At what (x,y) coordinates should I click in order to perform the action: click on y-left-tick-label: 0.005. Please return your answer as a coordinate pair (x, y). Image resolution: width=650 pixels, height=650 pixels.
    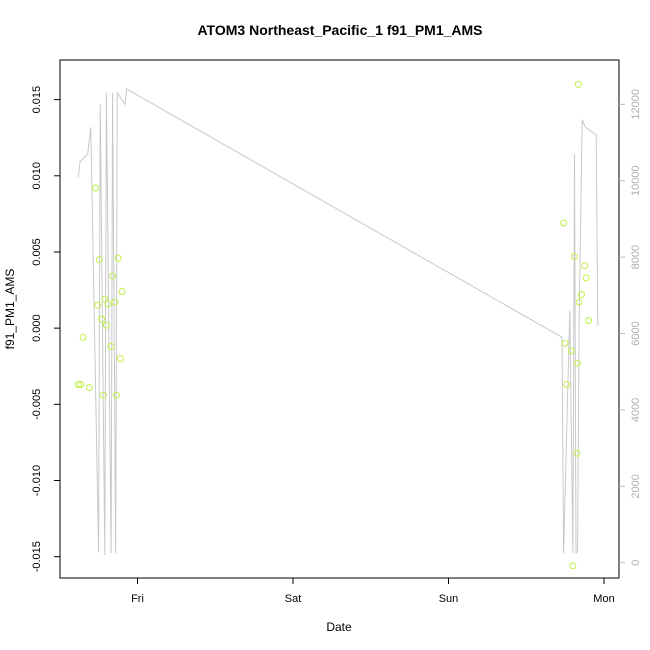
    Looking at the image, I should click on (37, 252).